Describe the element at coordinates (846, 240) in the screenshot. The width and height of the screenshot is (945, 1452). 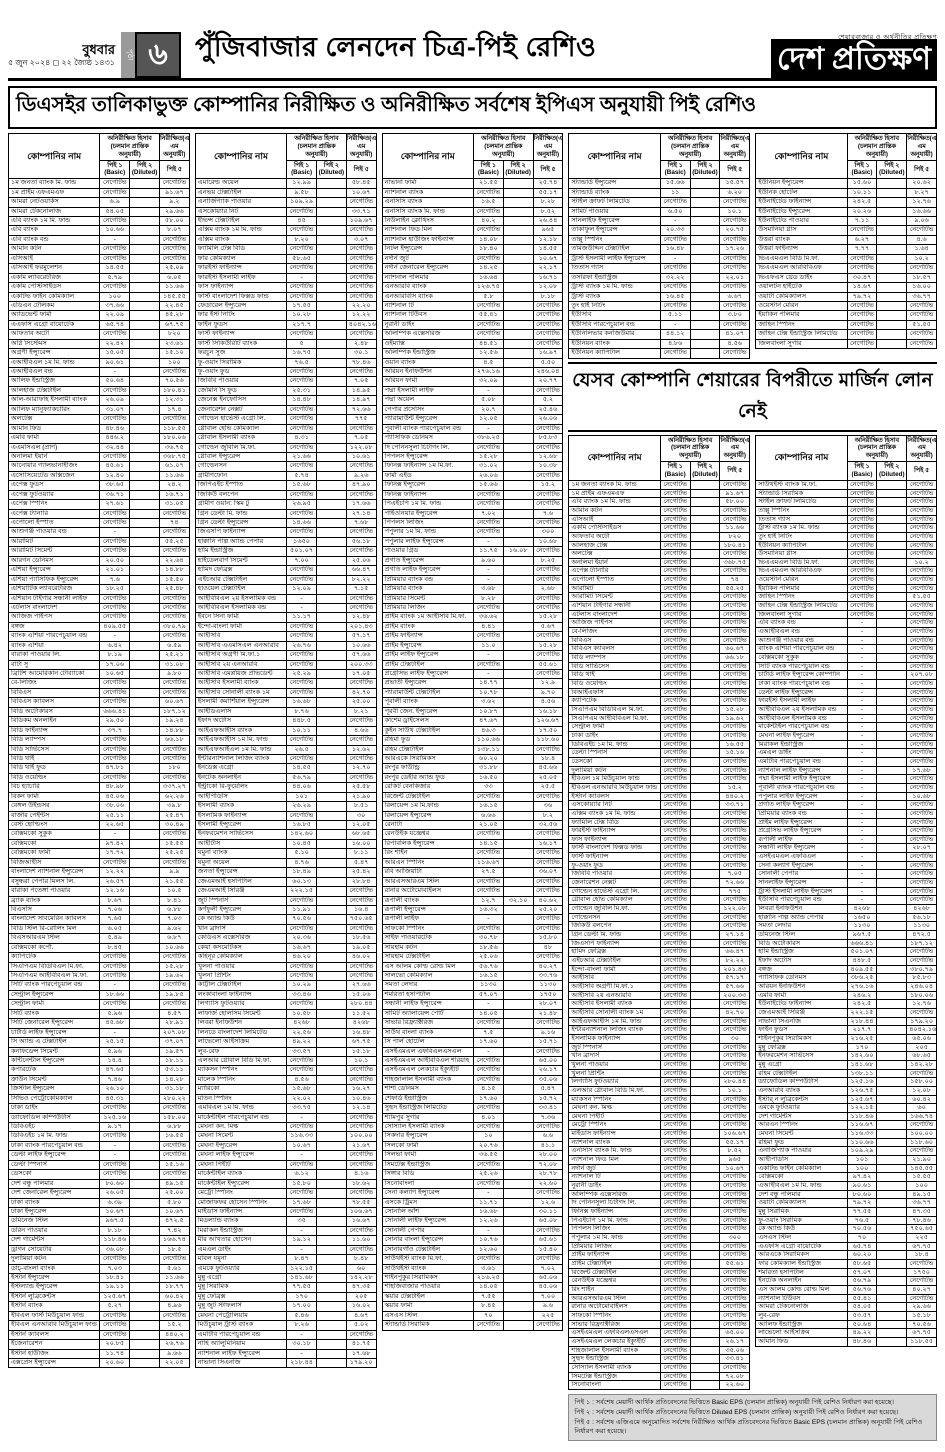
I see `table-row: উত্তরা ব্যাংক ৬.২৭ ৪.৬` at that location.